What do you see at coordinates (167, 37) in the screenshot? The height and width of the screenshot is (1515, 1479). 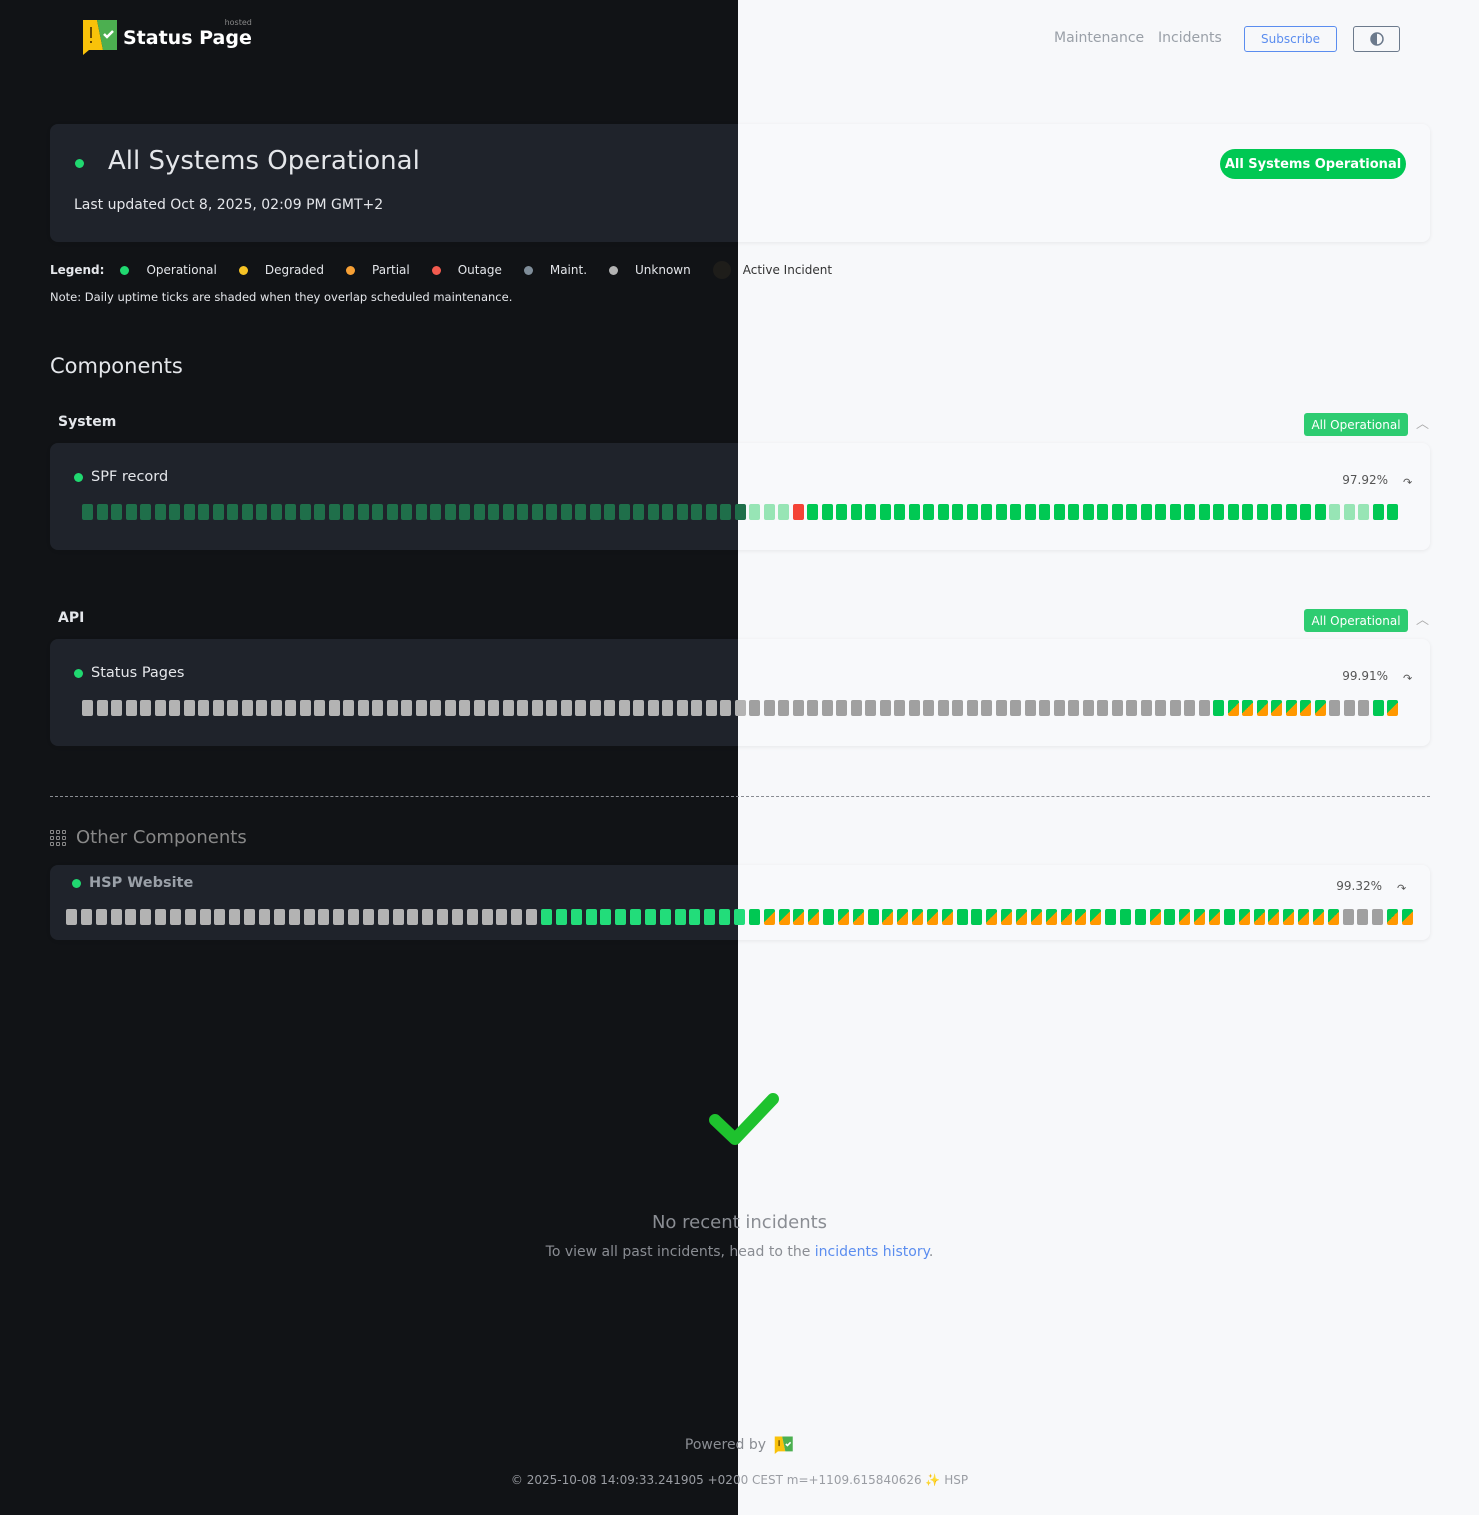 I see `logo: hosted Status Page` at bounding box center [167, 37].